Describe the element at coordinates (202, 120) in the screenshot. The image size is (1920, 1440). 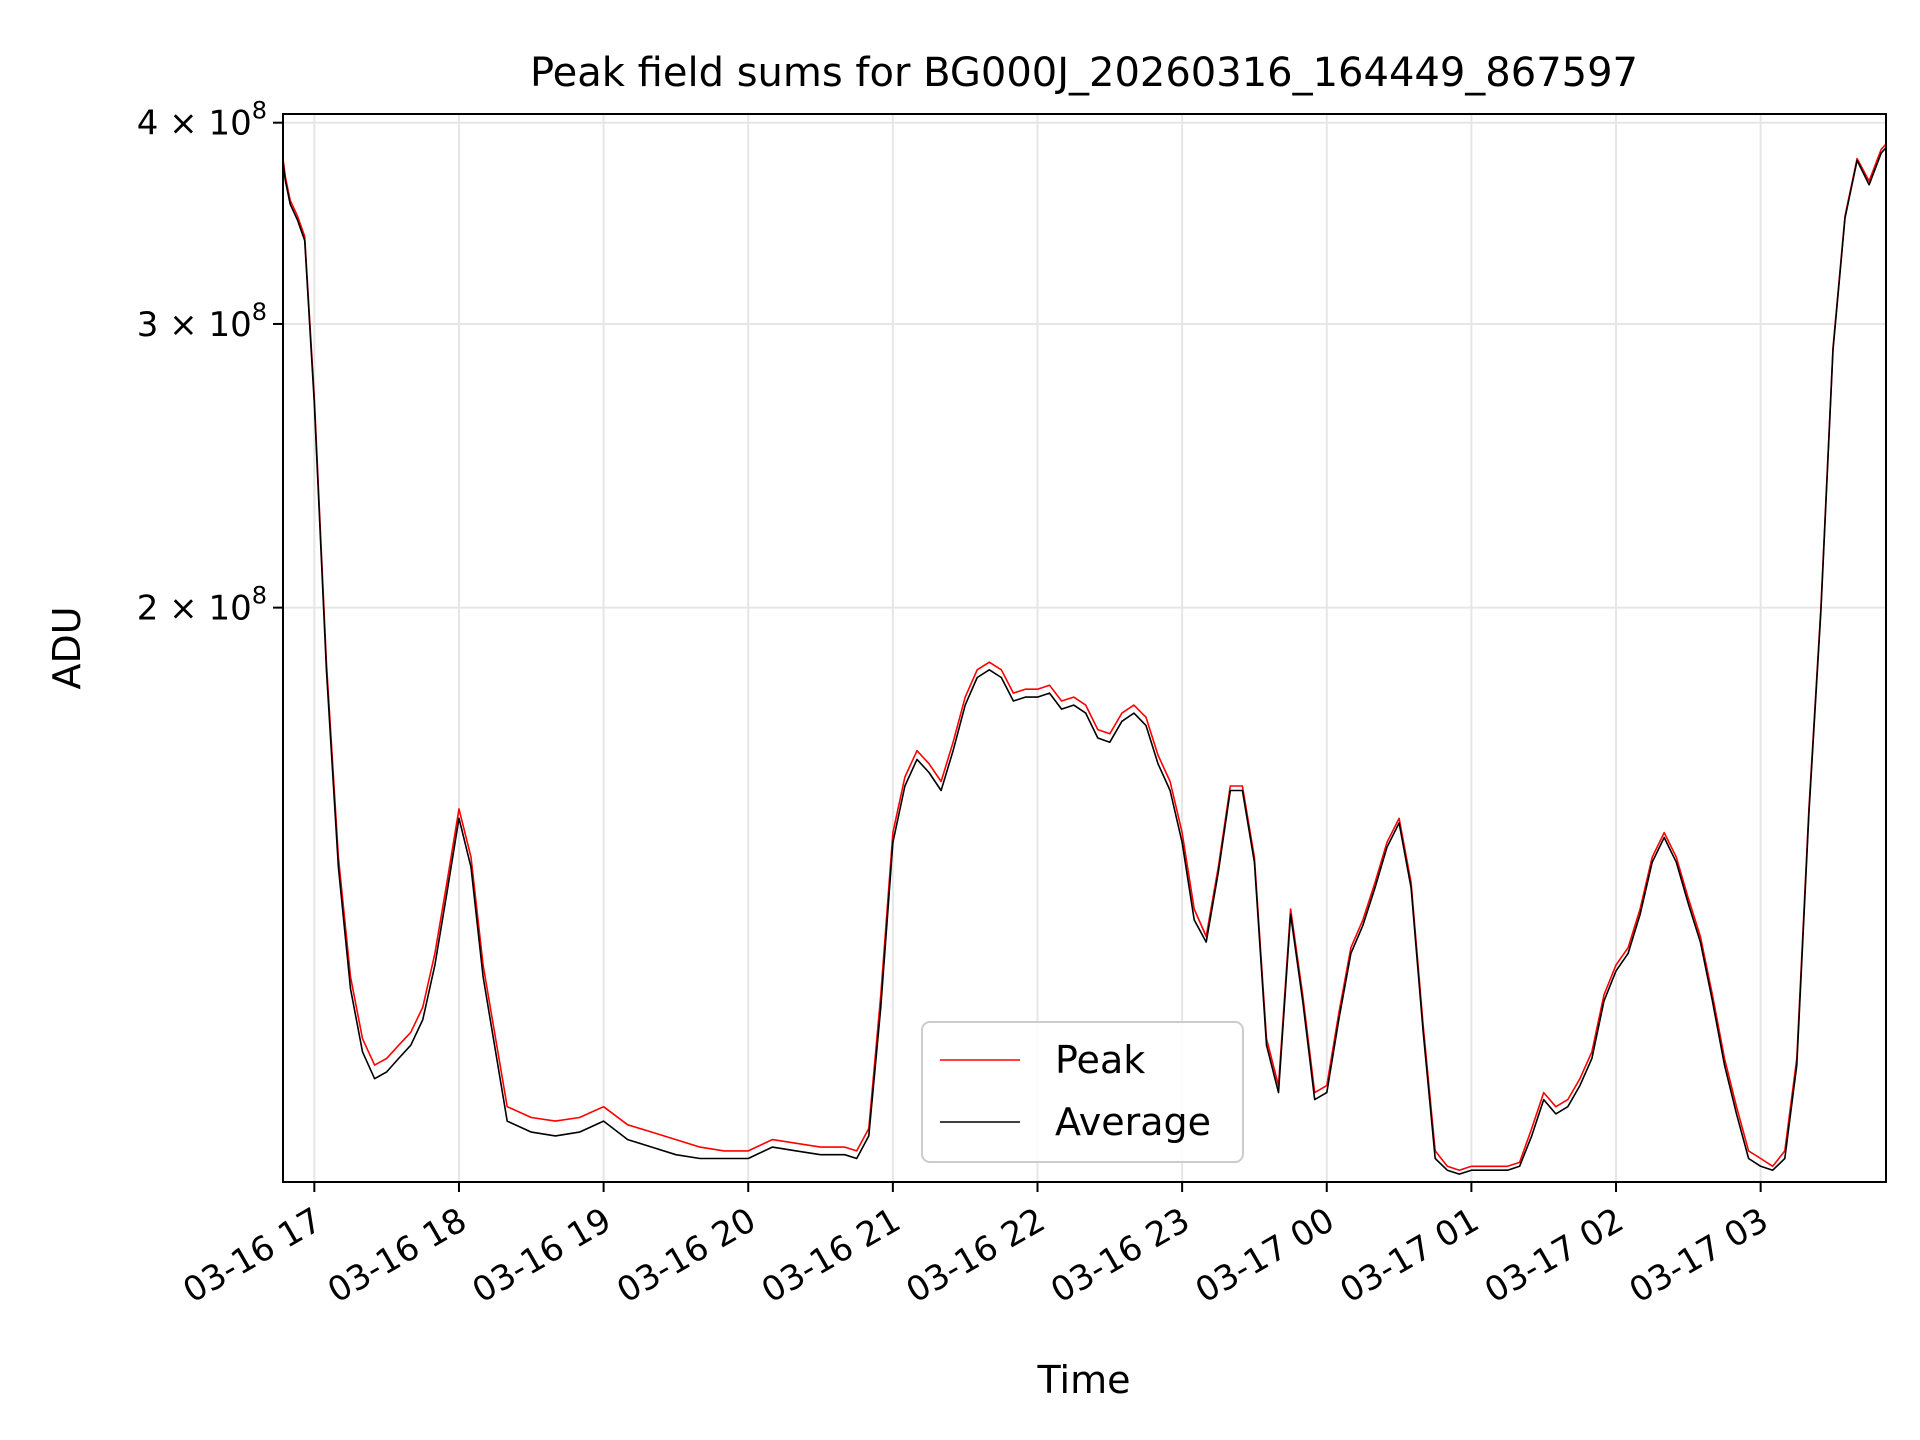
I see `y-tick-label: 4 × 108` at that location.